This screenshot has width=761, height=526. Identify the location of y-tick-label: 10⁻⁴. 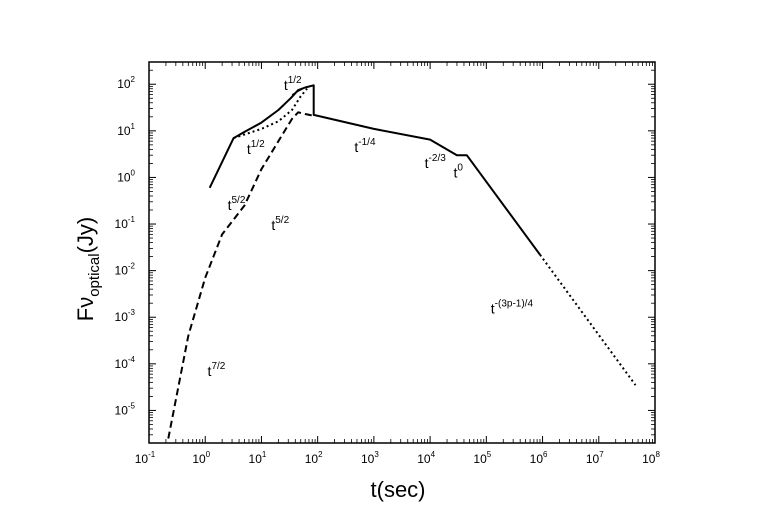
(125, 363).